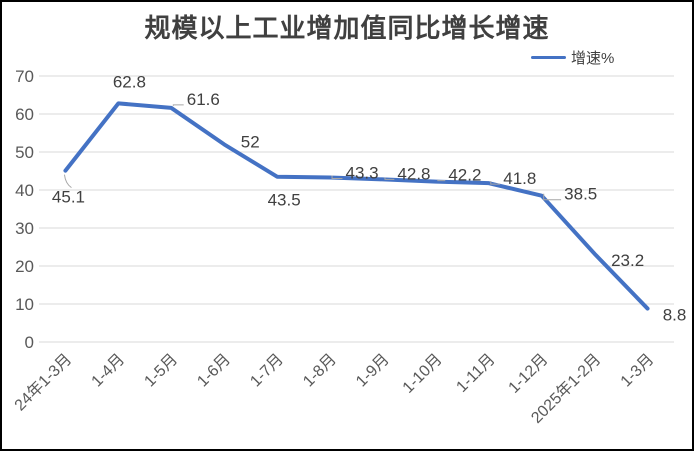 This screenshot has width=694, height=453. I want to click on data-label: 61.6, so click(203, 99).